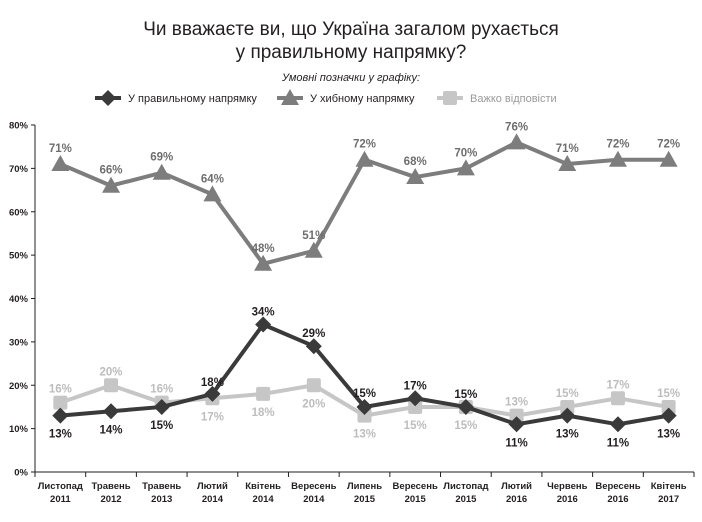 This screenshot has height=522, width=702. What do you see at coordinates (19, 169) in the screenshot?
I see `y-tick-label: 70%` at bounding box center [19, 169].